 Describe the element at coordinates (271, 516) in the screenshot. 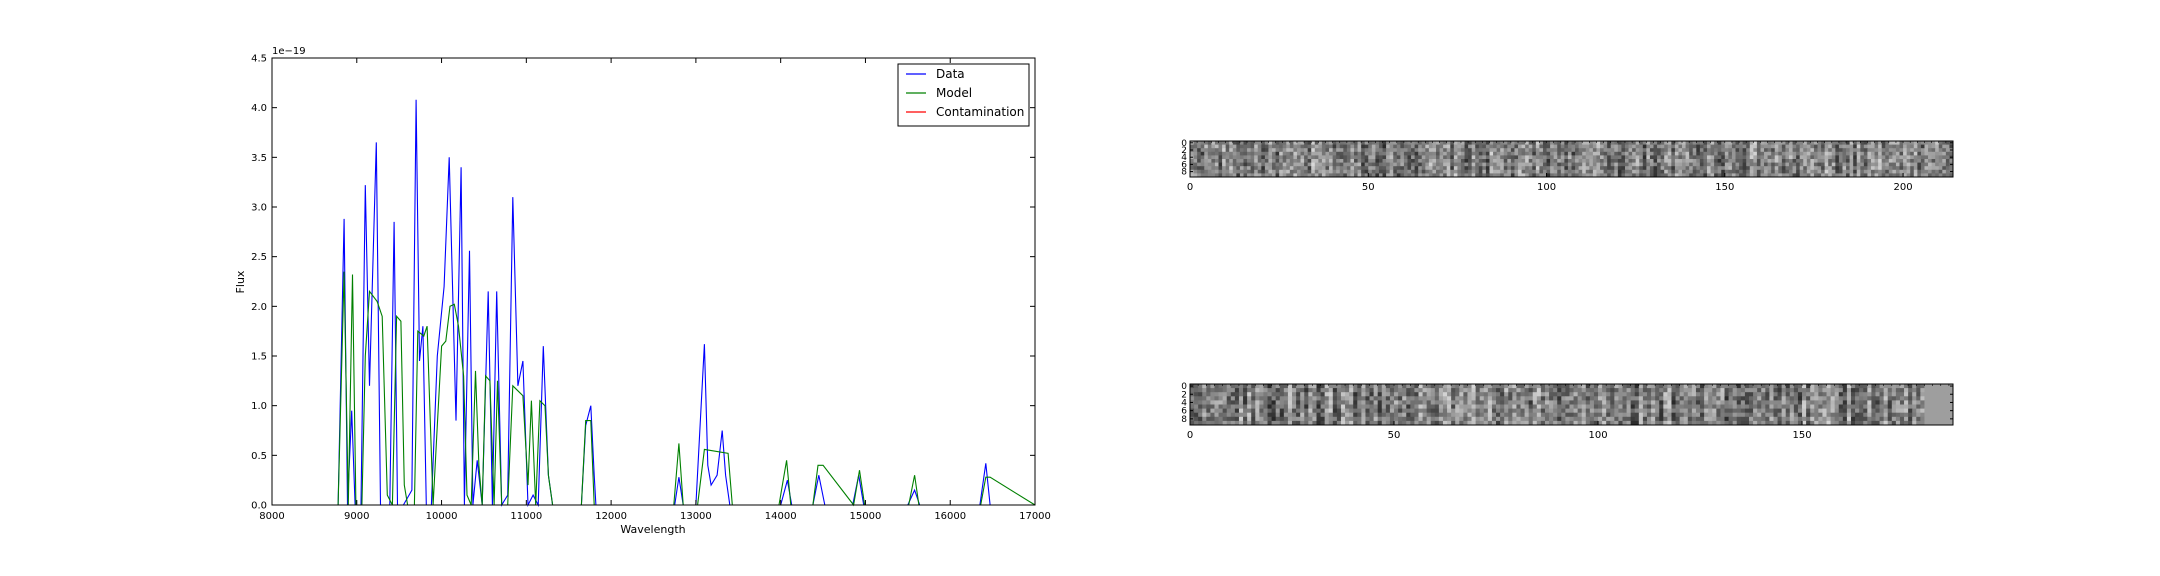

I see `x-tick-label: 8000` at that location.